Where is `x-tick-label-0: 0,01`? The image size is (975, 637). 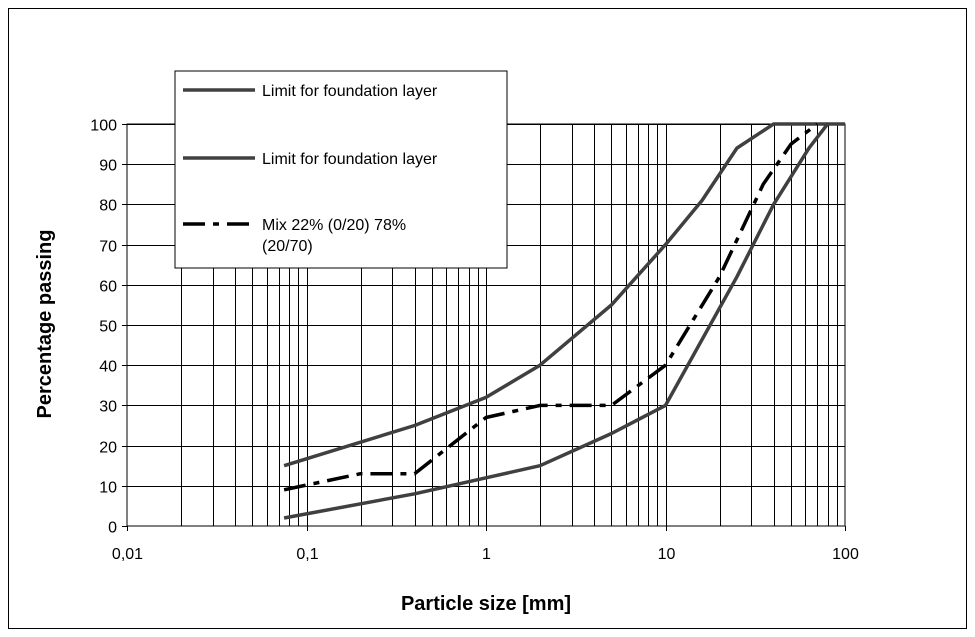 x-tick-label-0: 0,01 is located at coordinates (127, 554).